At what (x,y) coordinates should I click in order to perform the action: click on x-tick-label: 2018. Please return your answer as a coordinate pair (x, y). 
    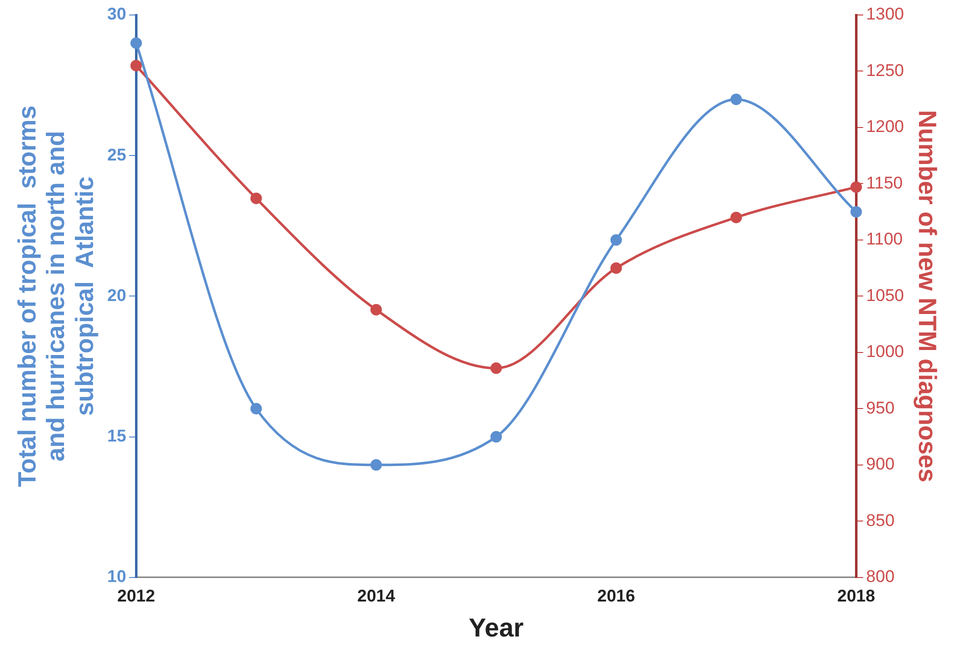
    Looking at the image, I should click on (856, 596).